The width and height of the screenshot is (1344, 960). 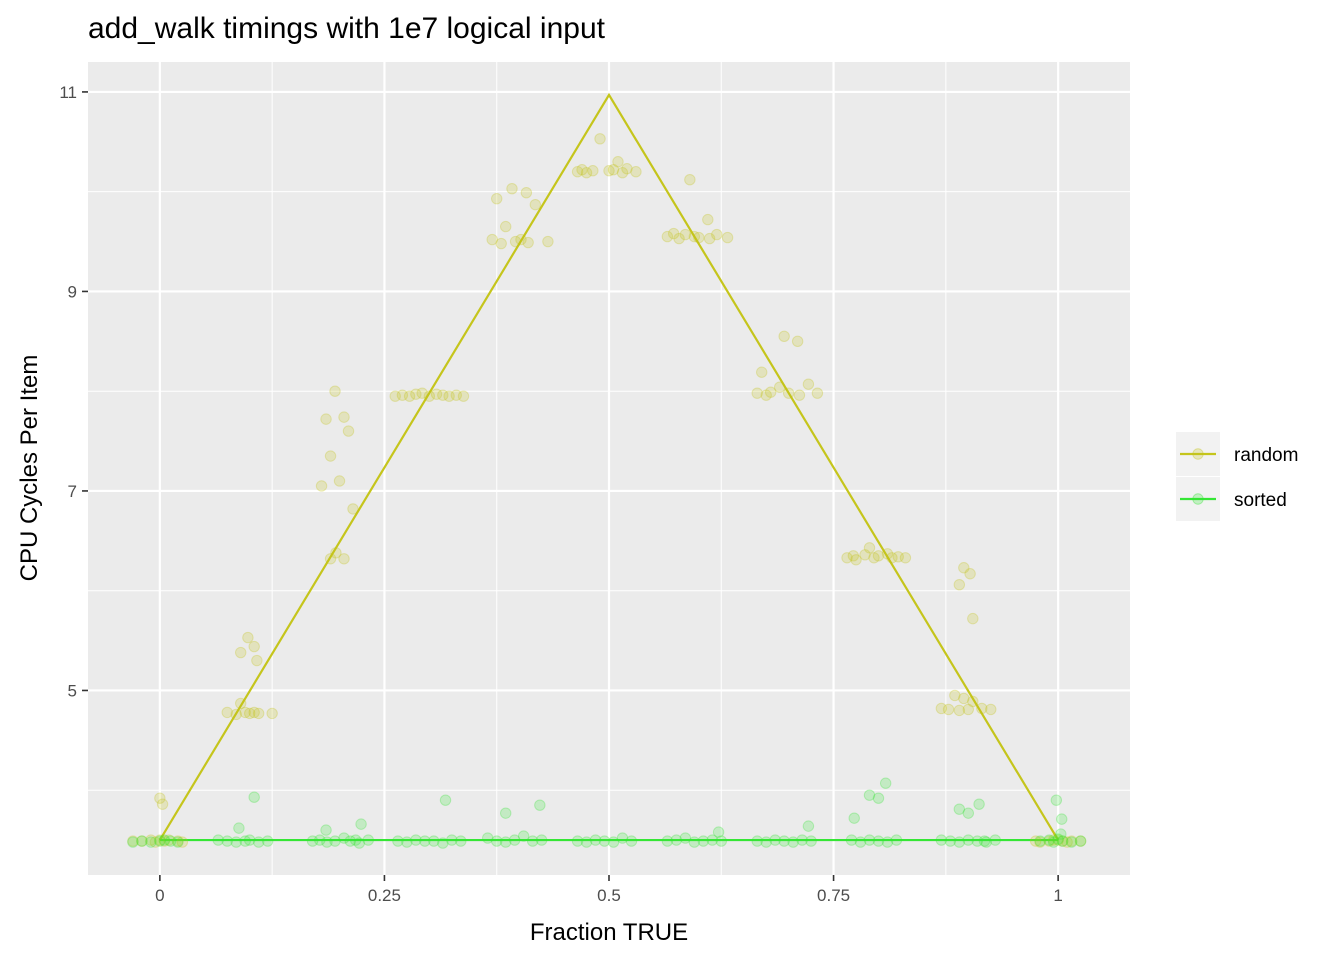 What do you see at coordinates (68, 92) in the screenshot?
I see `y-tick-label: 11` at bounding box center [68, 92].